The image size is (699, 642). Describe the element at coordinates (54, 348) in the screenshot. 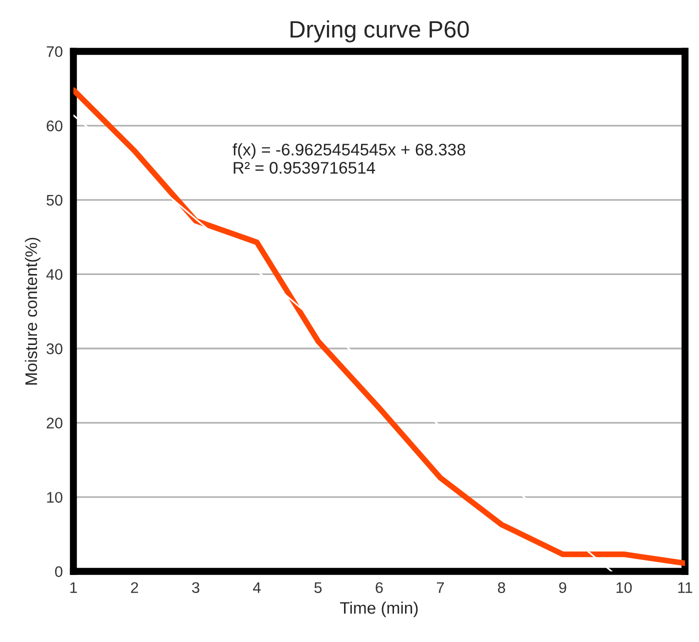

I see `y-tick-label: 30` at that location.